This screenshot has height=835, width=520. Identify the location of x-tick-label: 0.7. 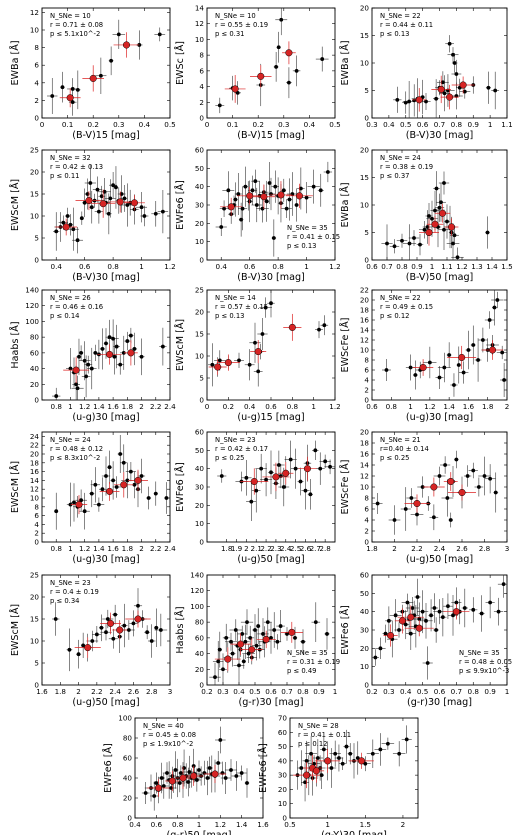
(386, 266).